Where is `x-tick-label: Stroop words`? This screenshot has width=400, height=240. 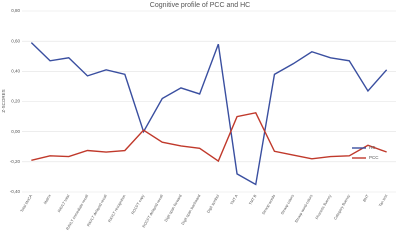
x-tick-label: Stroop words is located at coordinates (269, 204).